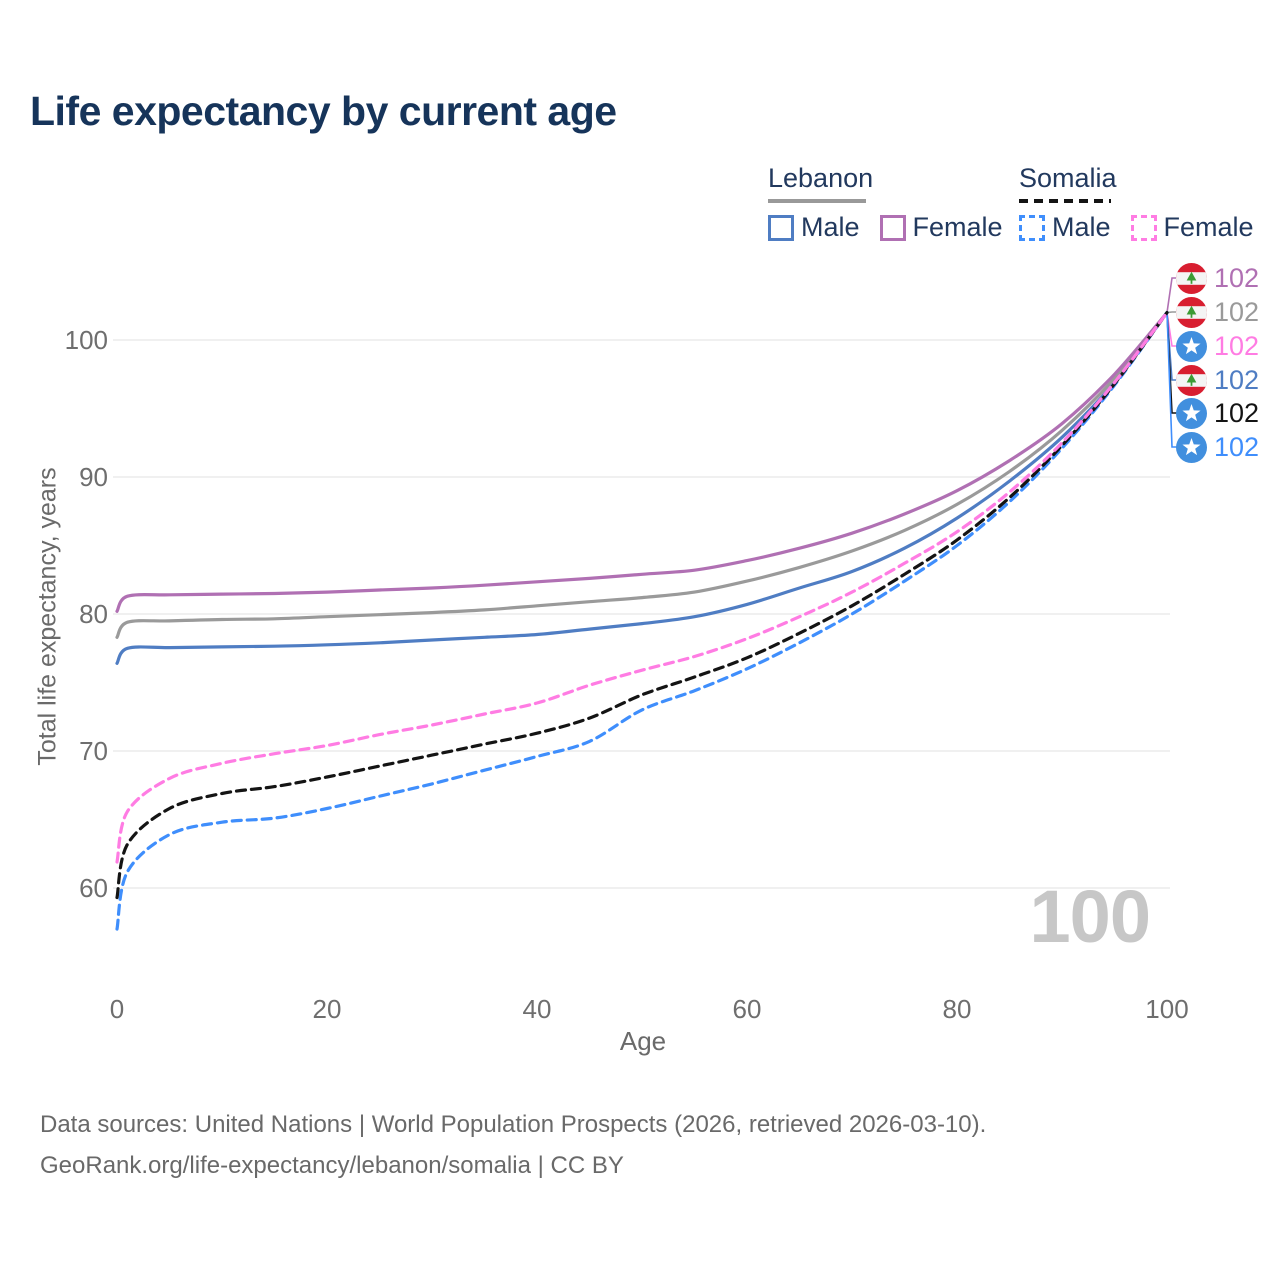 The height and width of the screenshot is (1280, 1280). Describe the element at coordinates (781, 227) in the screenshot. I see `lebanon-male-swatch-icon` at that location.